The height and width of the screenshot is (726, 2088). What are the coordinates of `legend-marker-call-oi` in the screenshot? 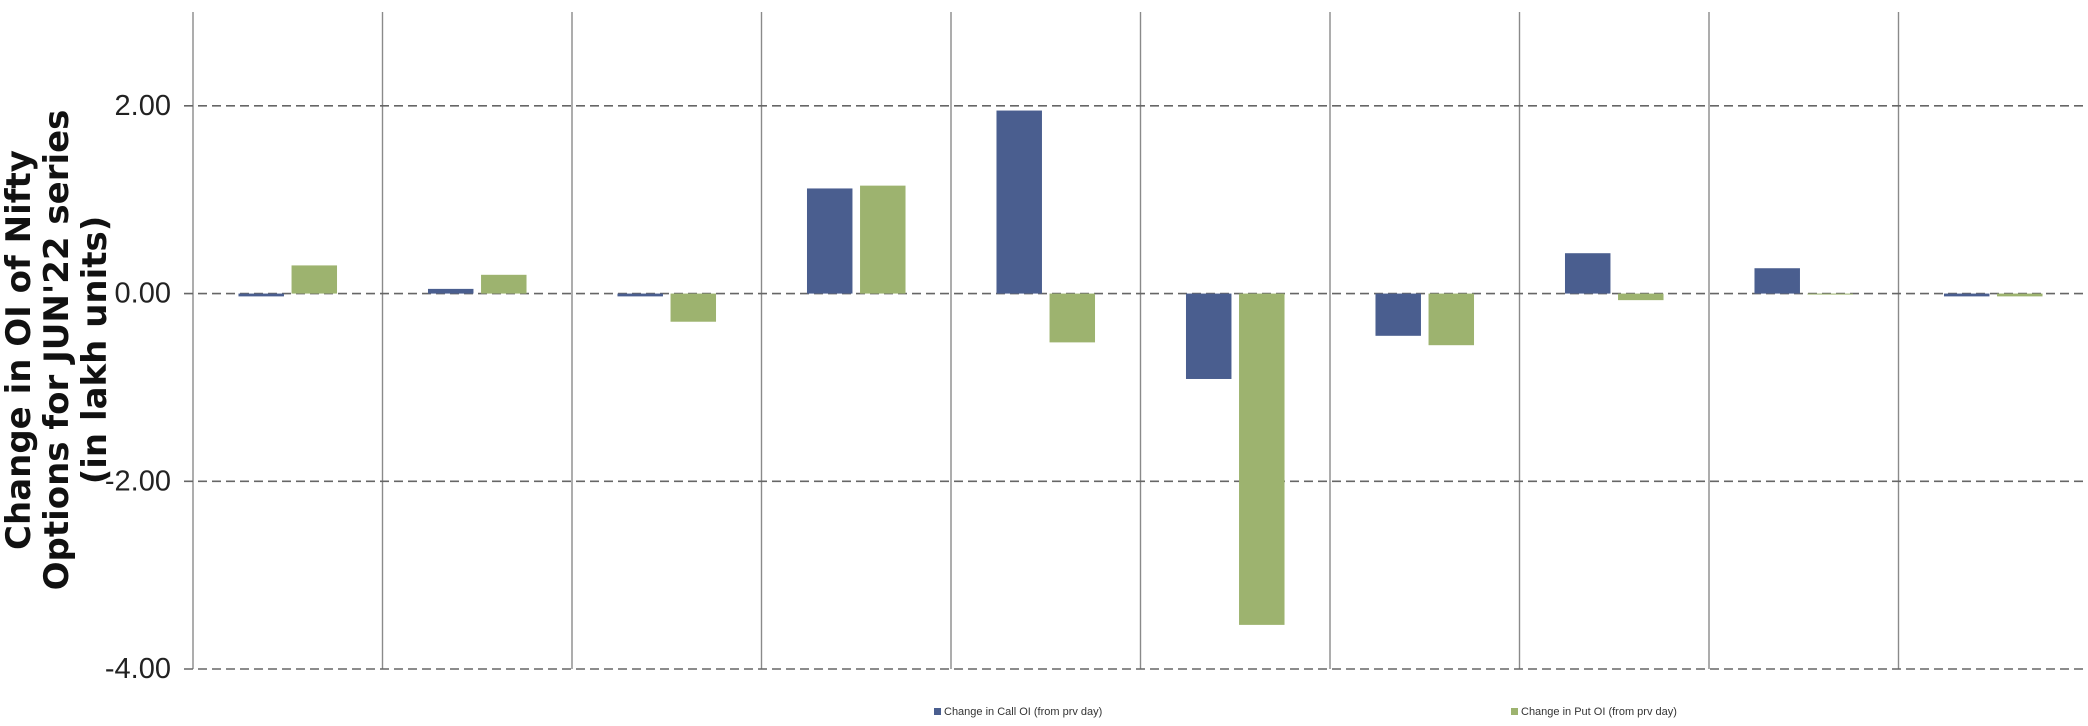 It's located at (937, 711).